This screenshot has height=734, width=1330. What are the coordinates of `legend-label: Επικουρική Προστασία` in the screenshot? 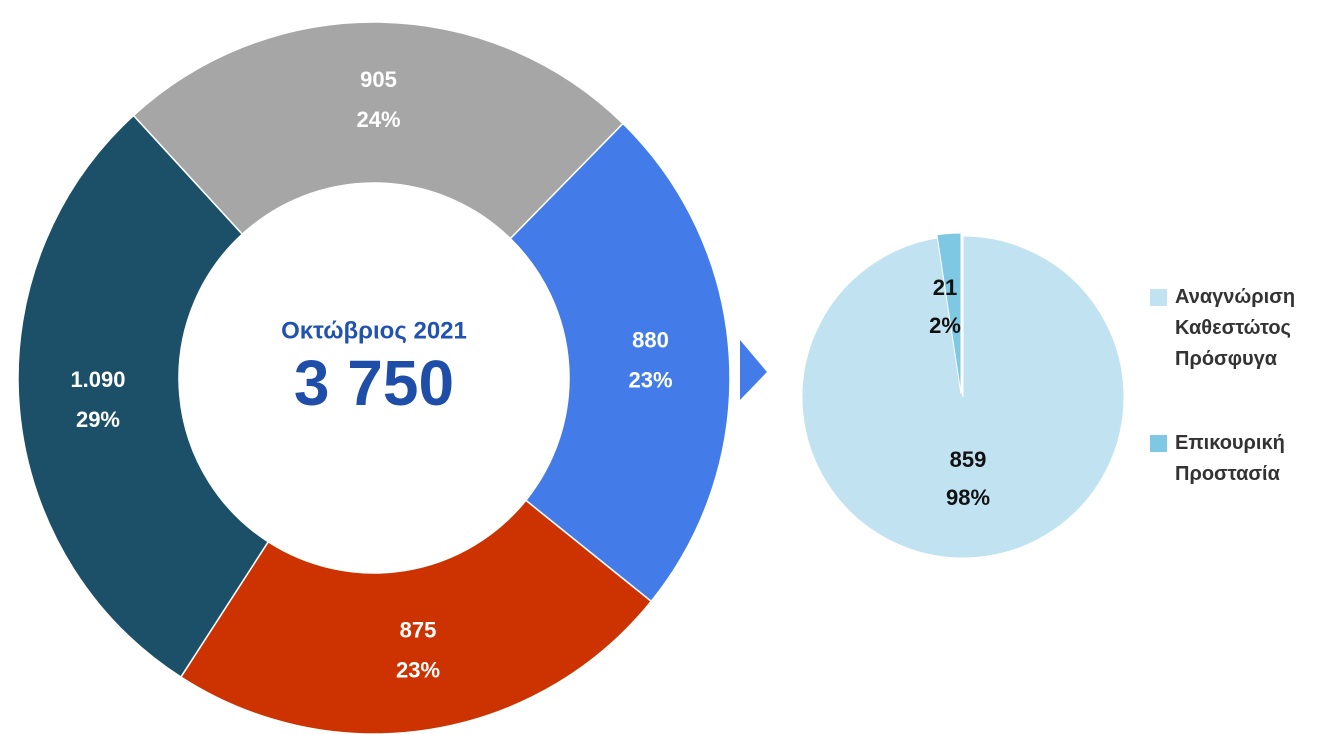 It's located at (1230, 458).